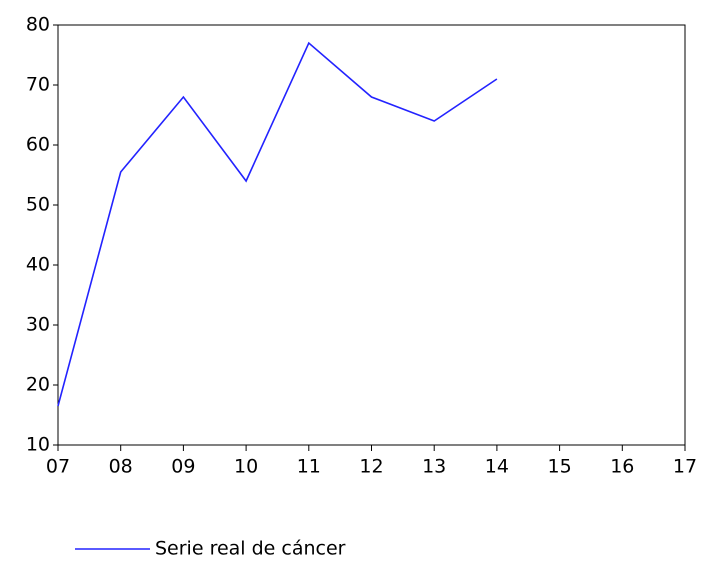  I want to click on x-tick-label: 12, so click(371, 467).